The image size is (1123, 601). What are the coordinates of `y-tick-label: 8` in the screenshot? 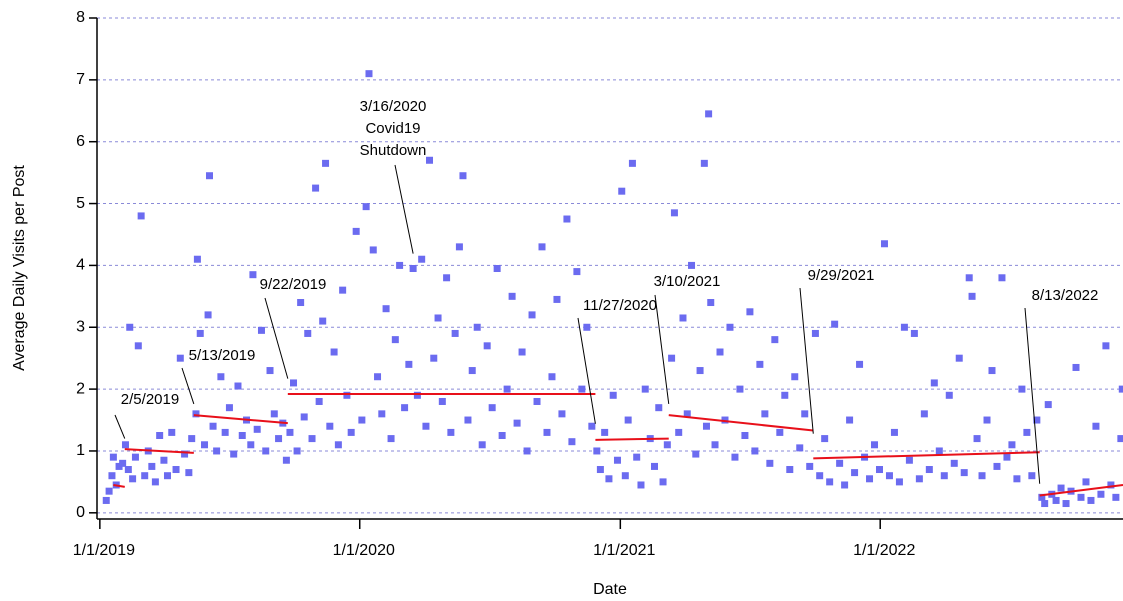 It's located at (80, 17).